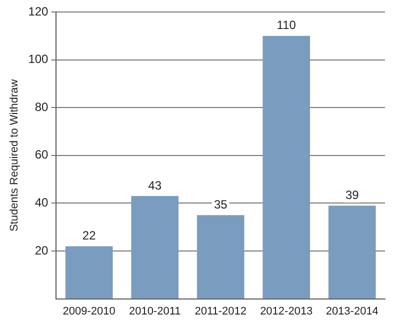 This screenshot has width=399, height=326. Describe the element at coordinates (38, 11) in the screenshot. I see `y-tick-label: 120` at that location.